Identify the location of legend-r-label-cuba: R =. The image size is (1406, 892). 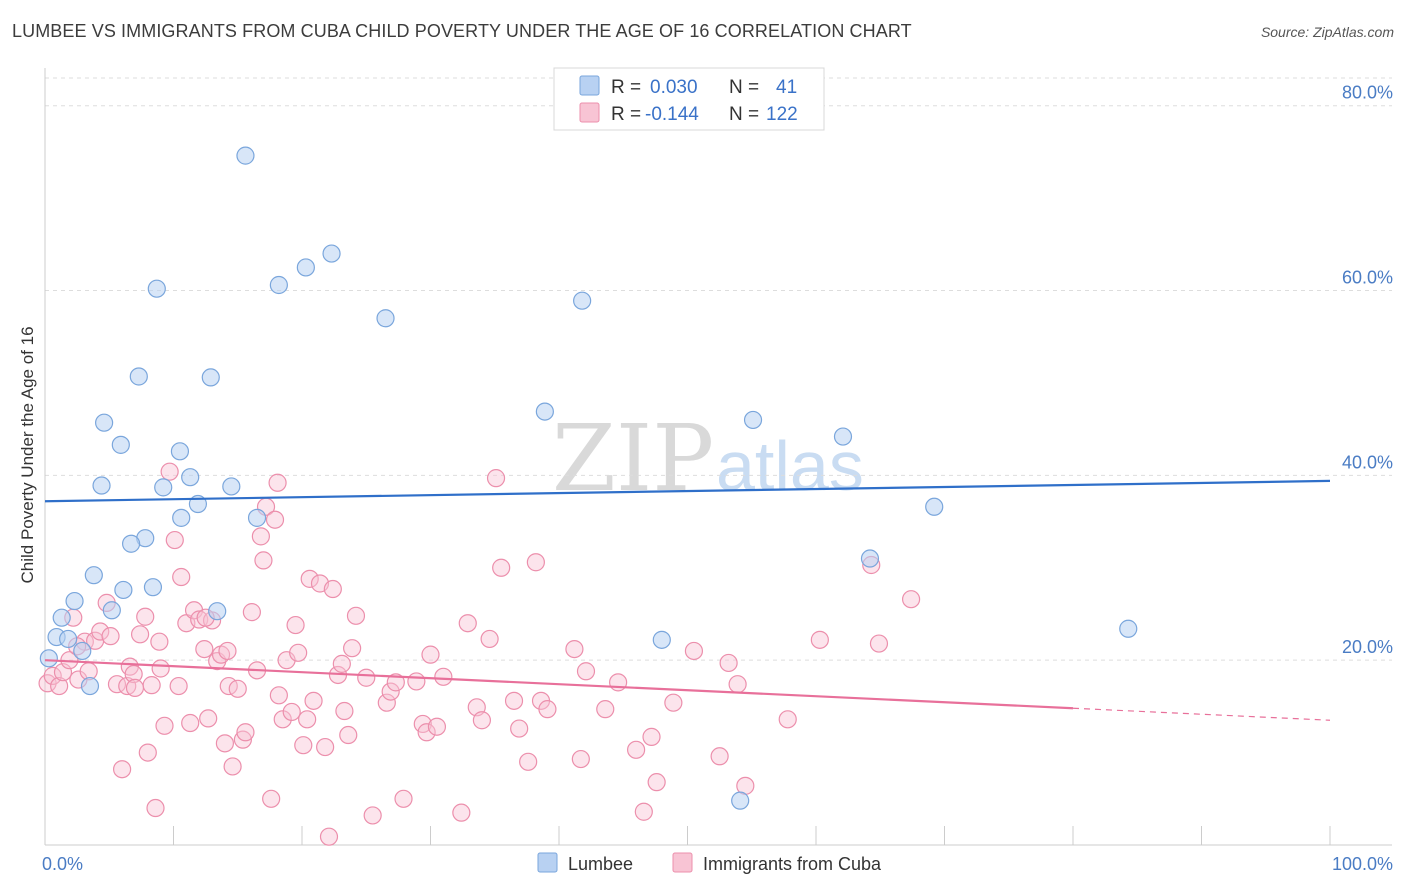
(626, 114).